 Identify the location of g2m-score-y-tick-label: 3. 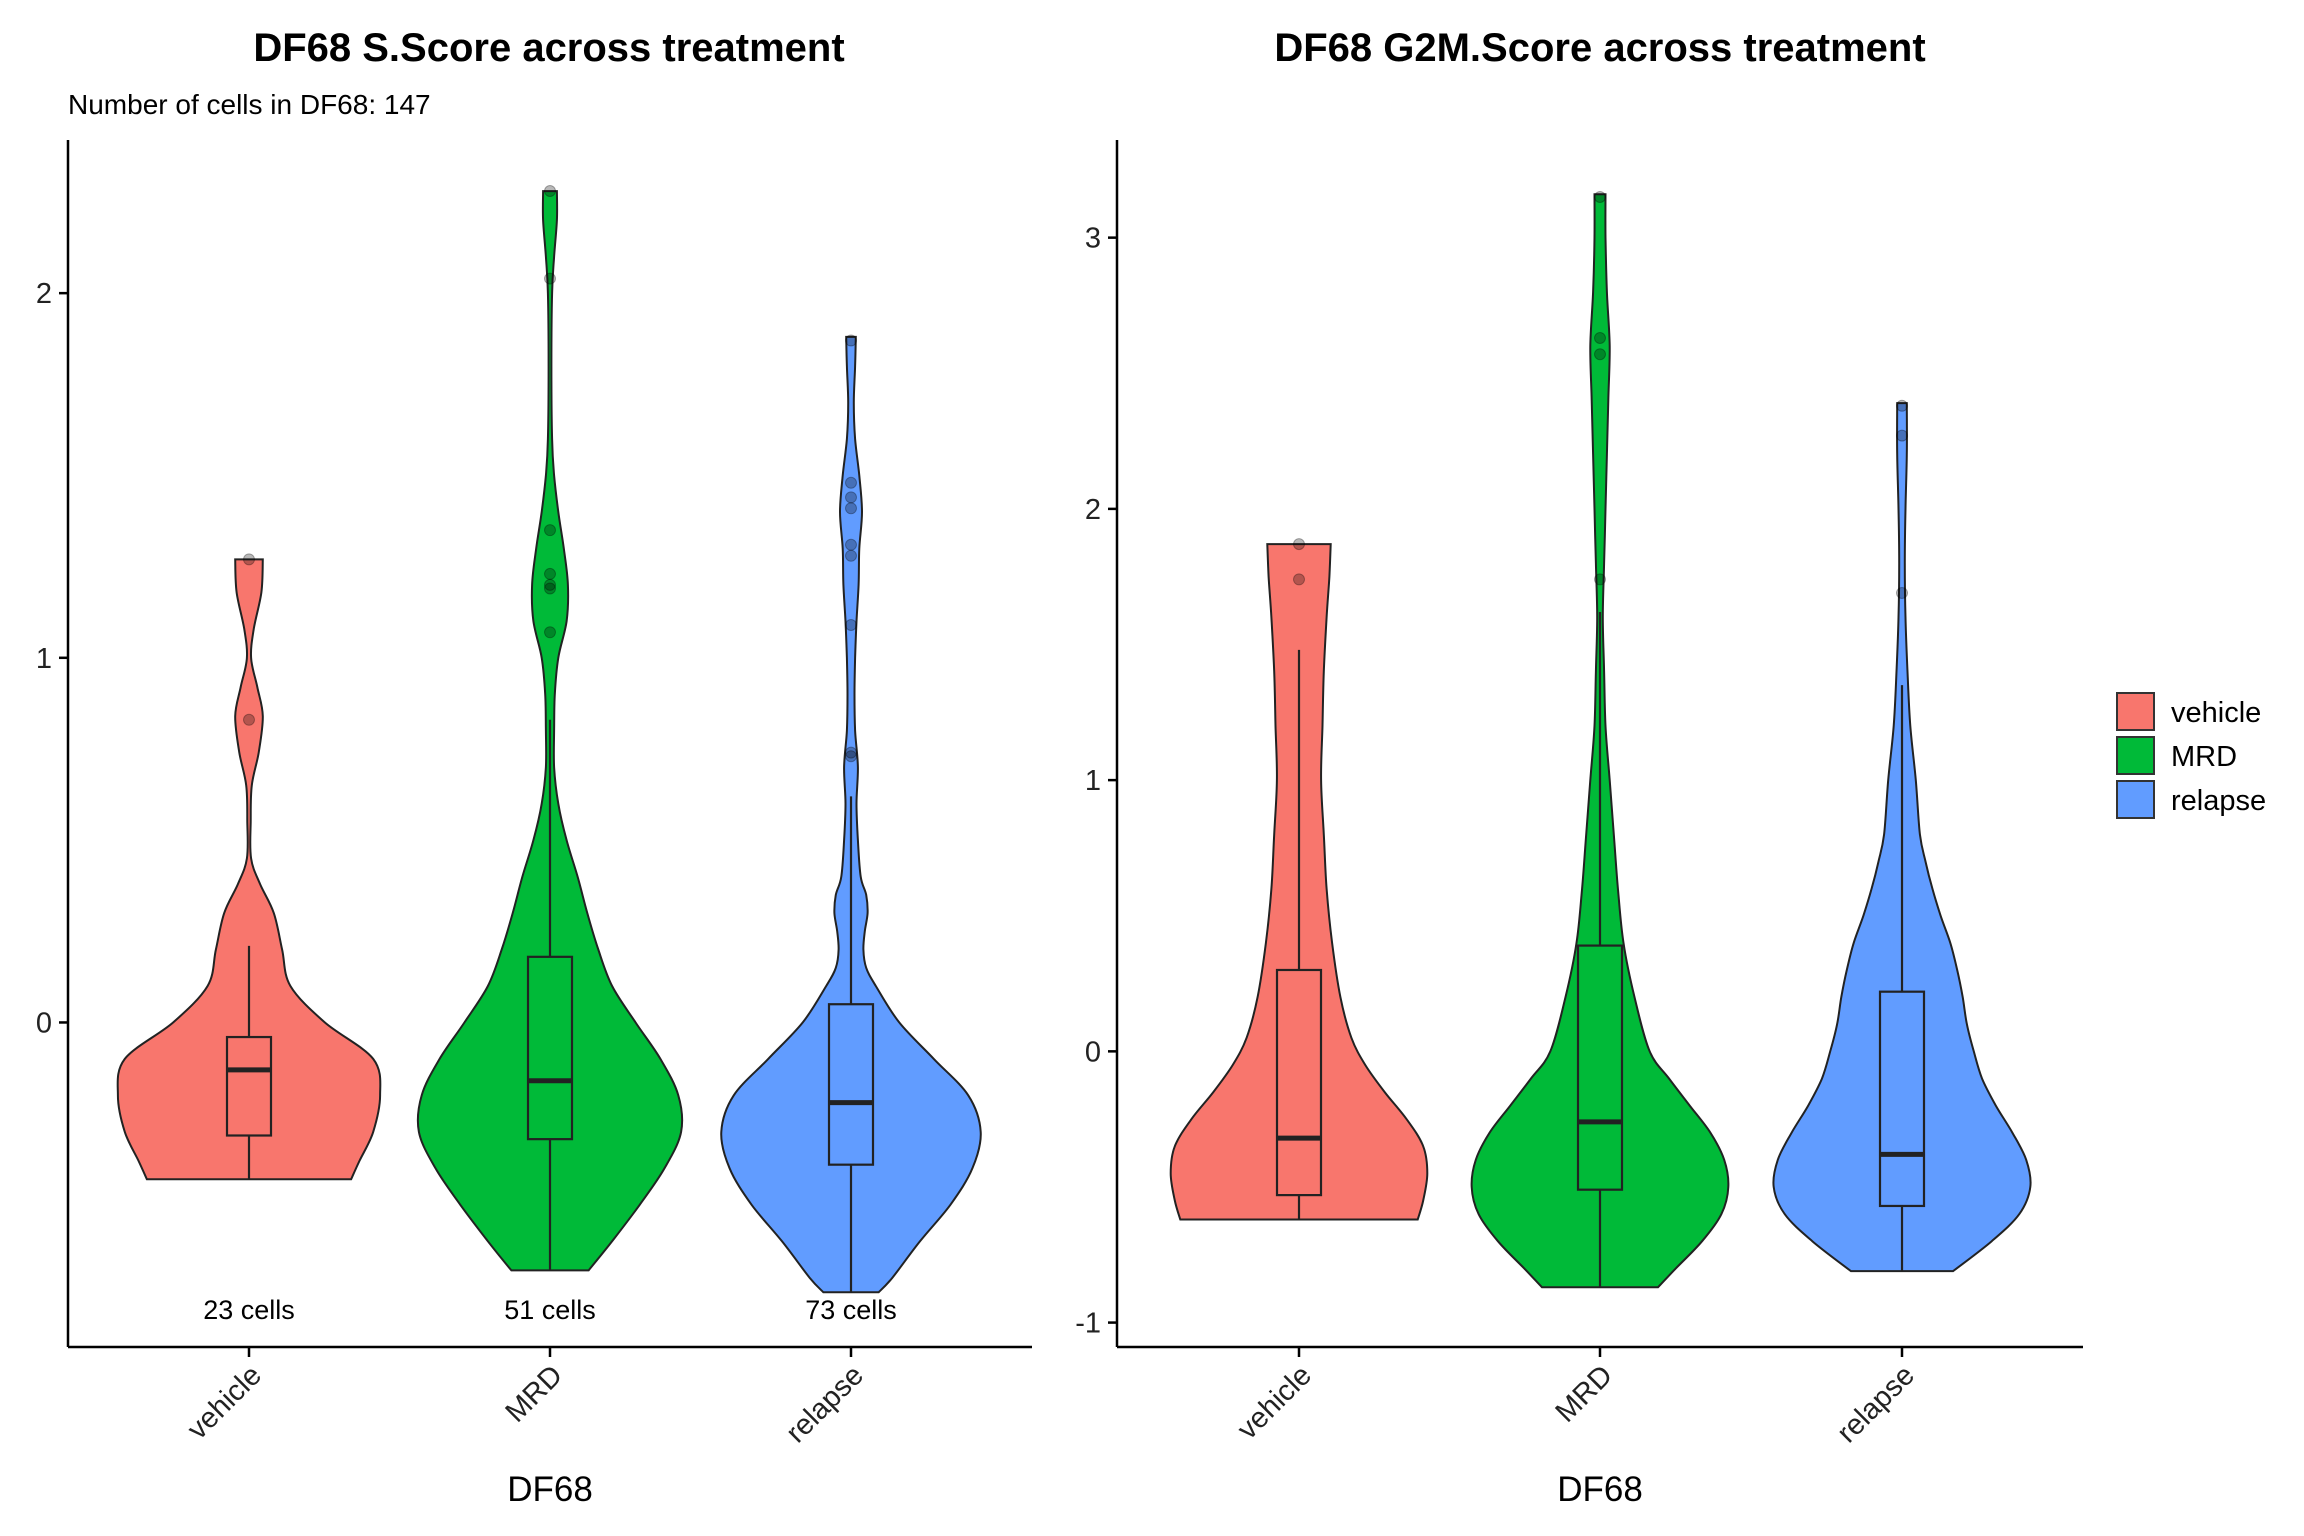
(1093, 239).